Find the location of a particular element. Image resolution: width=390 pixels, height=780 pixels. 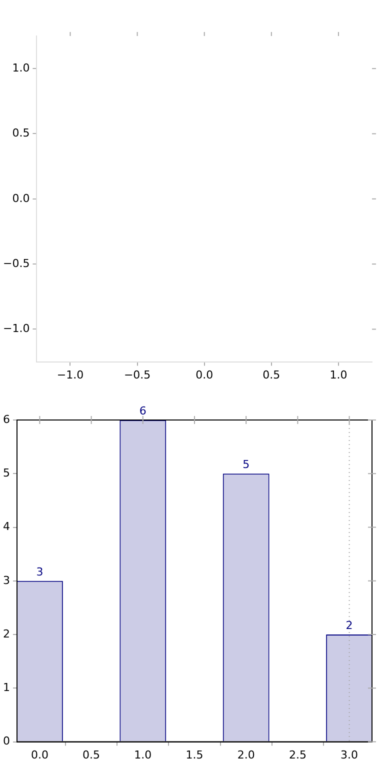

x-tick-label: −0.5 is located at coordinates (137, 375).